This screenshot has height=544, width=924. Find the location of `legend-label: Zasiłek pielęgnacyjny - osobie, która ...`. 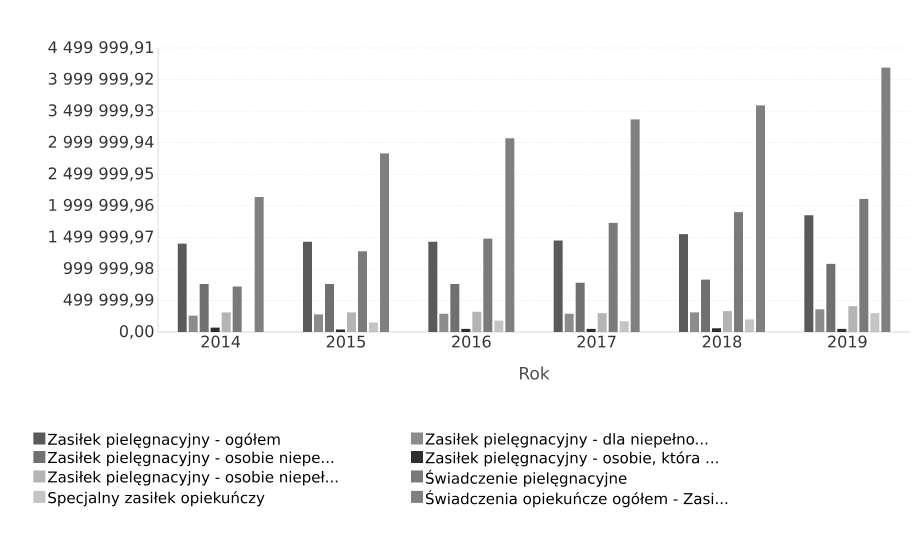

legend-label: Zasiłek pielęgnacyjny - osobie, która ... is located at coordinates (572, 458).